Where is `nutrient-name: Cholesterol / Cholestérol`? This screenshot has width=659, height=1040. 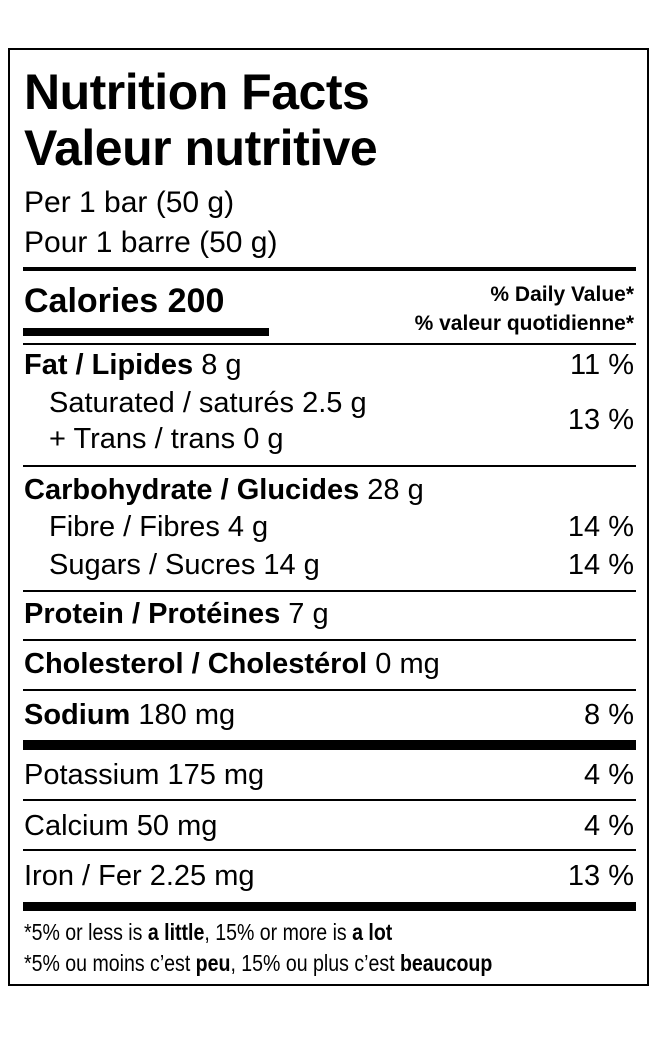 nutrient-name: Cholesterol / Cholestérol is located at coordinates (196, 664).